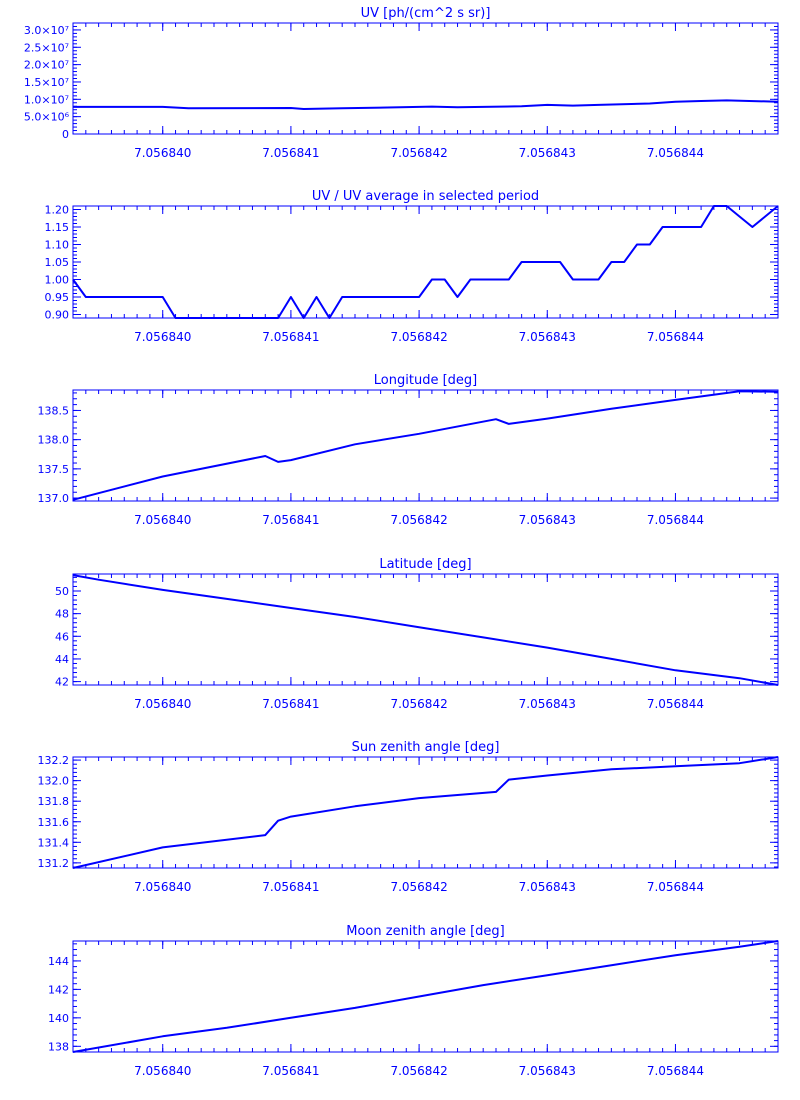 The height and width of the screenshot is (1100, 800). Describe the element at coordinates (46, 65) in the screenshot. I see `y-tick-label: 2.0×10⁷` at that location.